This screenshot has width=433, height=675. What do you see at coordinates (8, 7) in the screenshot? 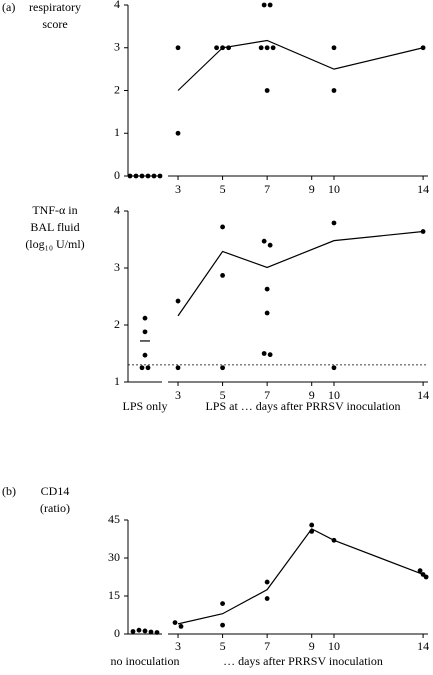
I see `panel-label: (a)` at bounding box center [8, 7].